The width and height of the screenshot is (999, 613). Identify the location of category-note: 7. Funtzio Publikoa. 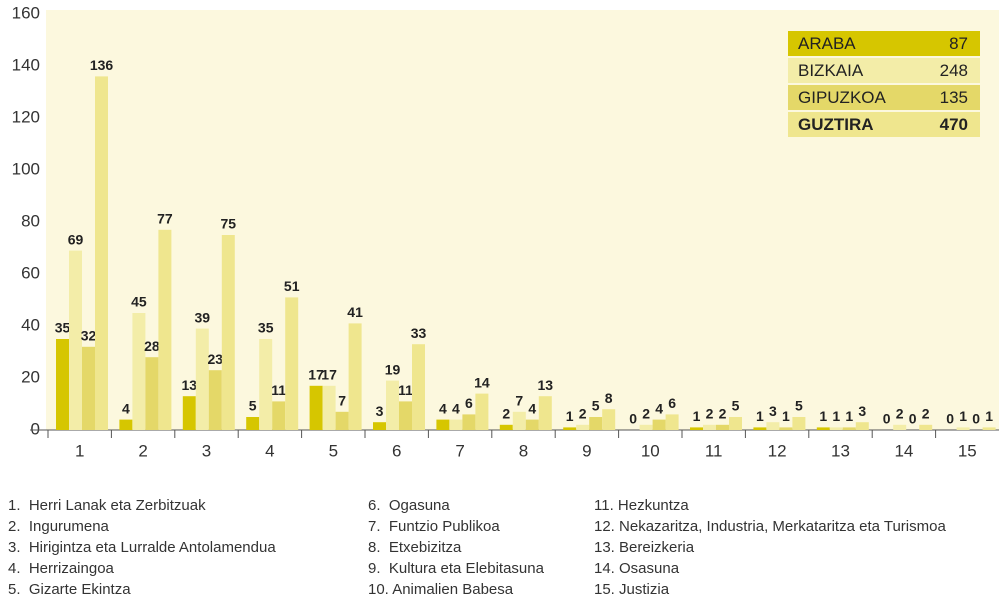
(434, 526).